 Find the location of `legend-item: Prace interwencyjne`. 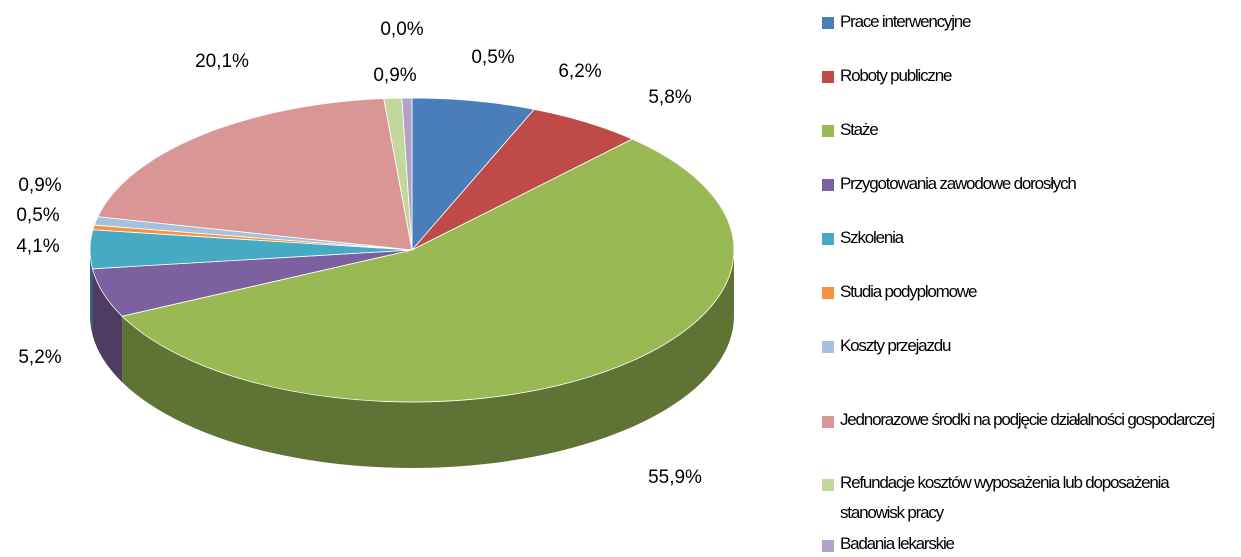

legend-item: Prace interwencyjne is located at coordinates (1022, 22).